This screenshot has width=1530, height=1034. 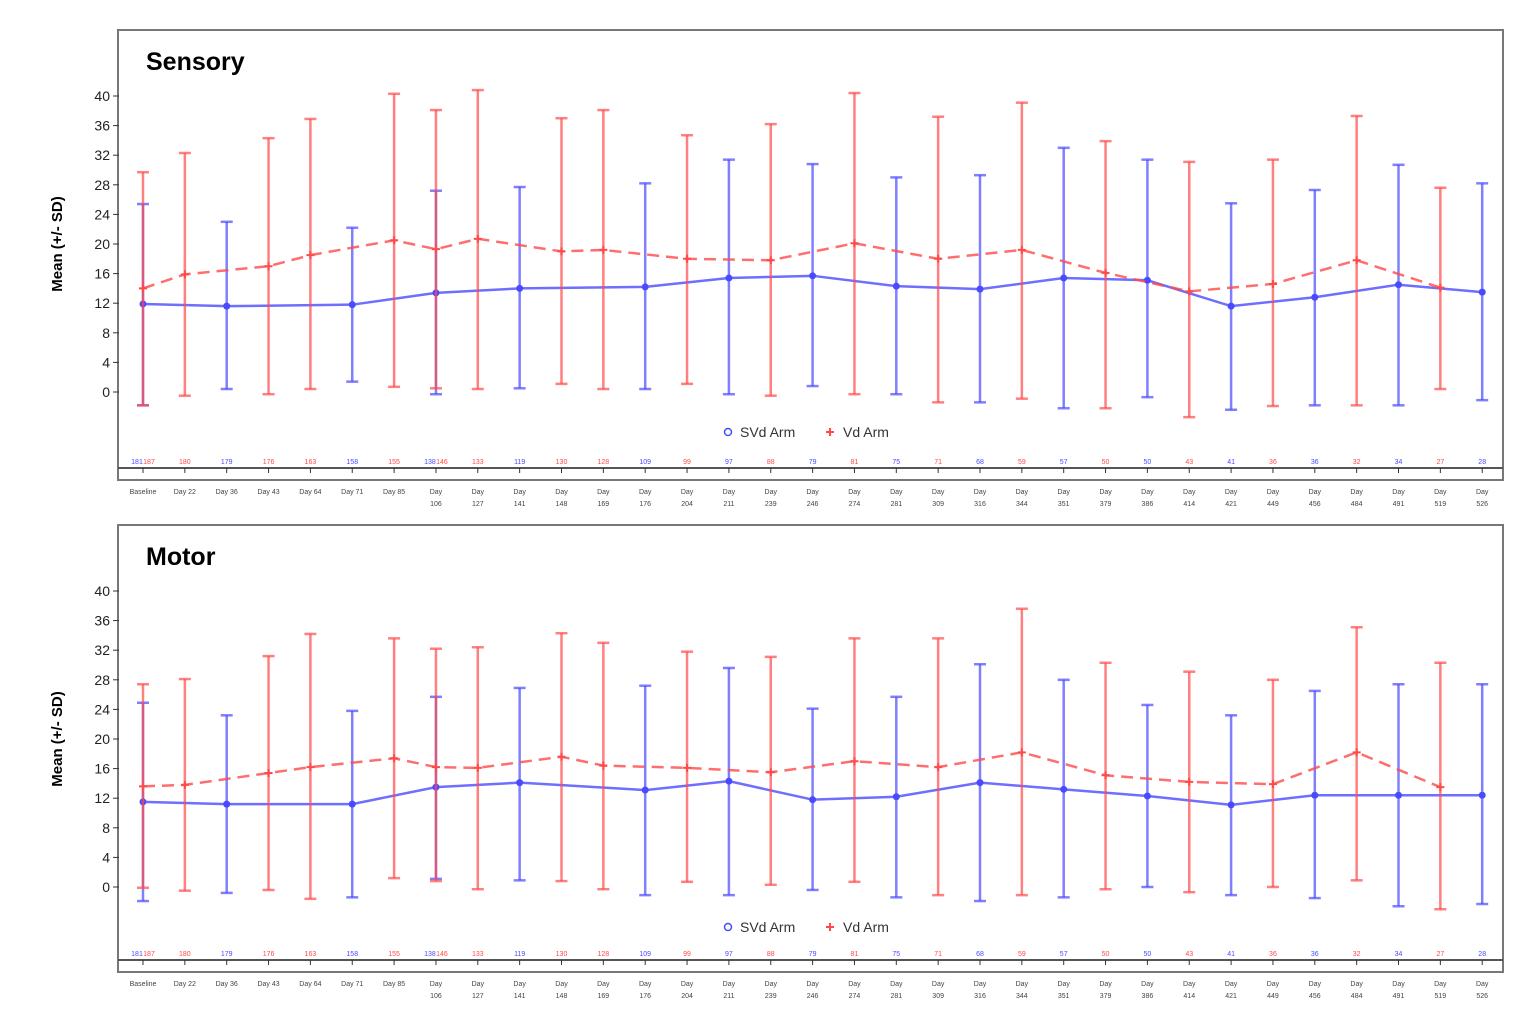 I want to click on x-tick-label: Day 281, so click(x=896, y=990).